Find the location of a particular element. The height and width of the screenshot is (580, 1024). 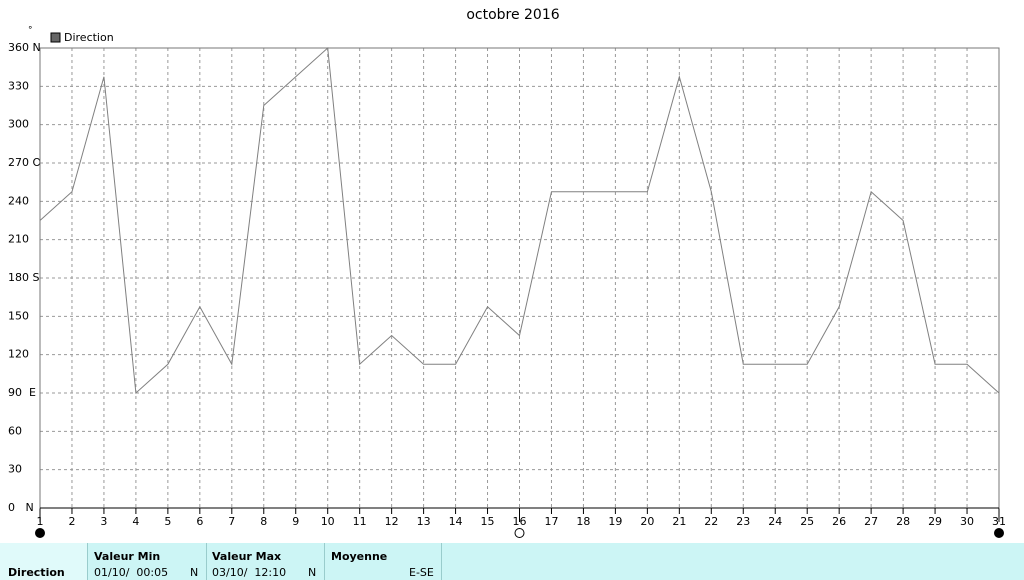

x-tick-label: 5 is located at coordinates (167, 521).